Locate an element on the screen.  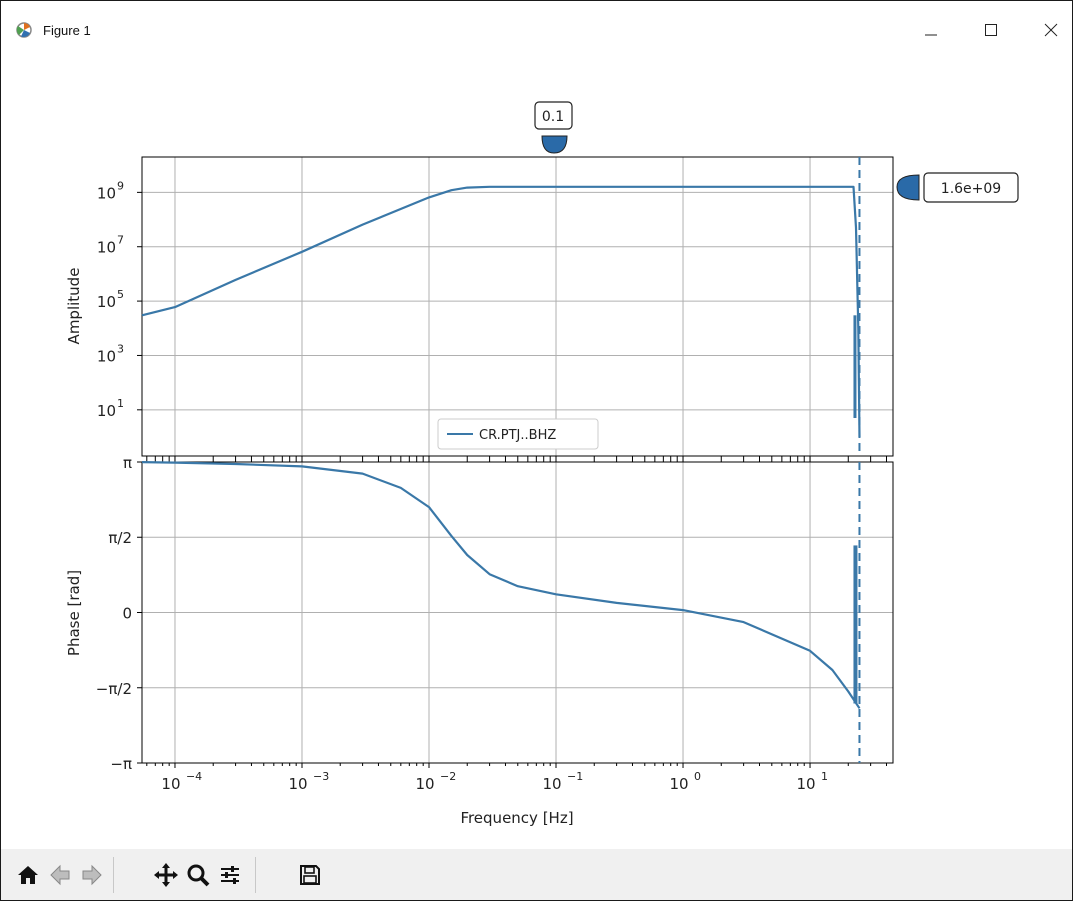
phase-y-tick-label: π is located at coordinates (127, 463).